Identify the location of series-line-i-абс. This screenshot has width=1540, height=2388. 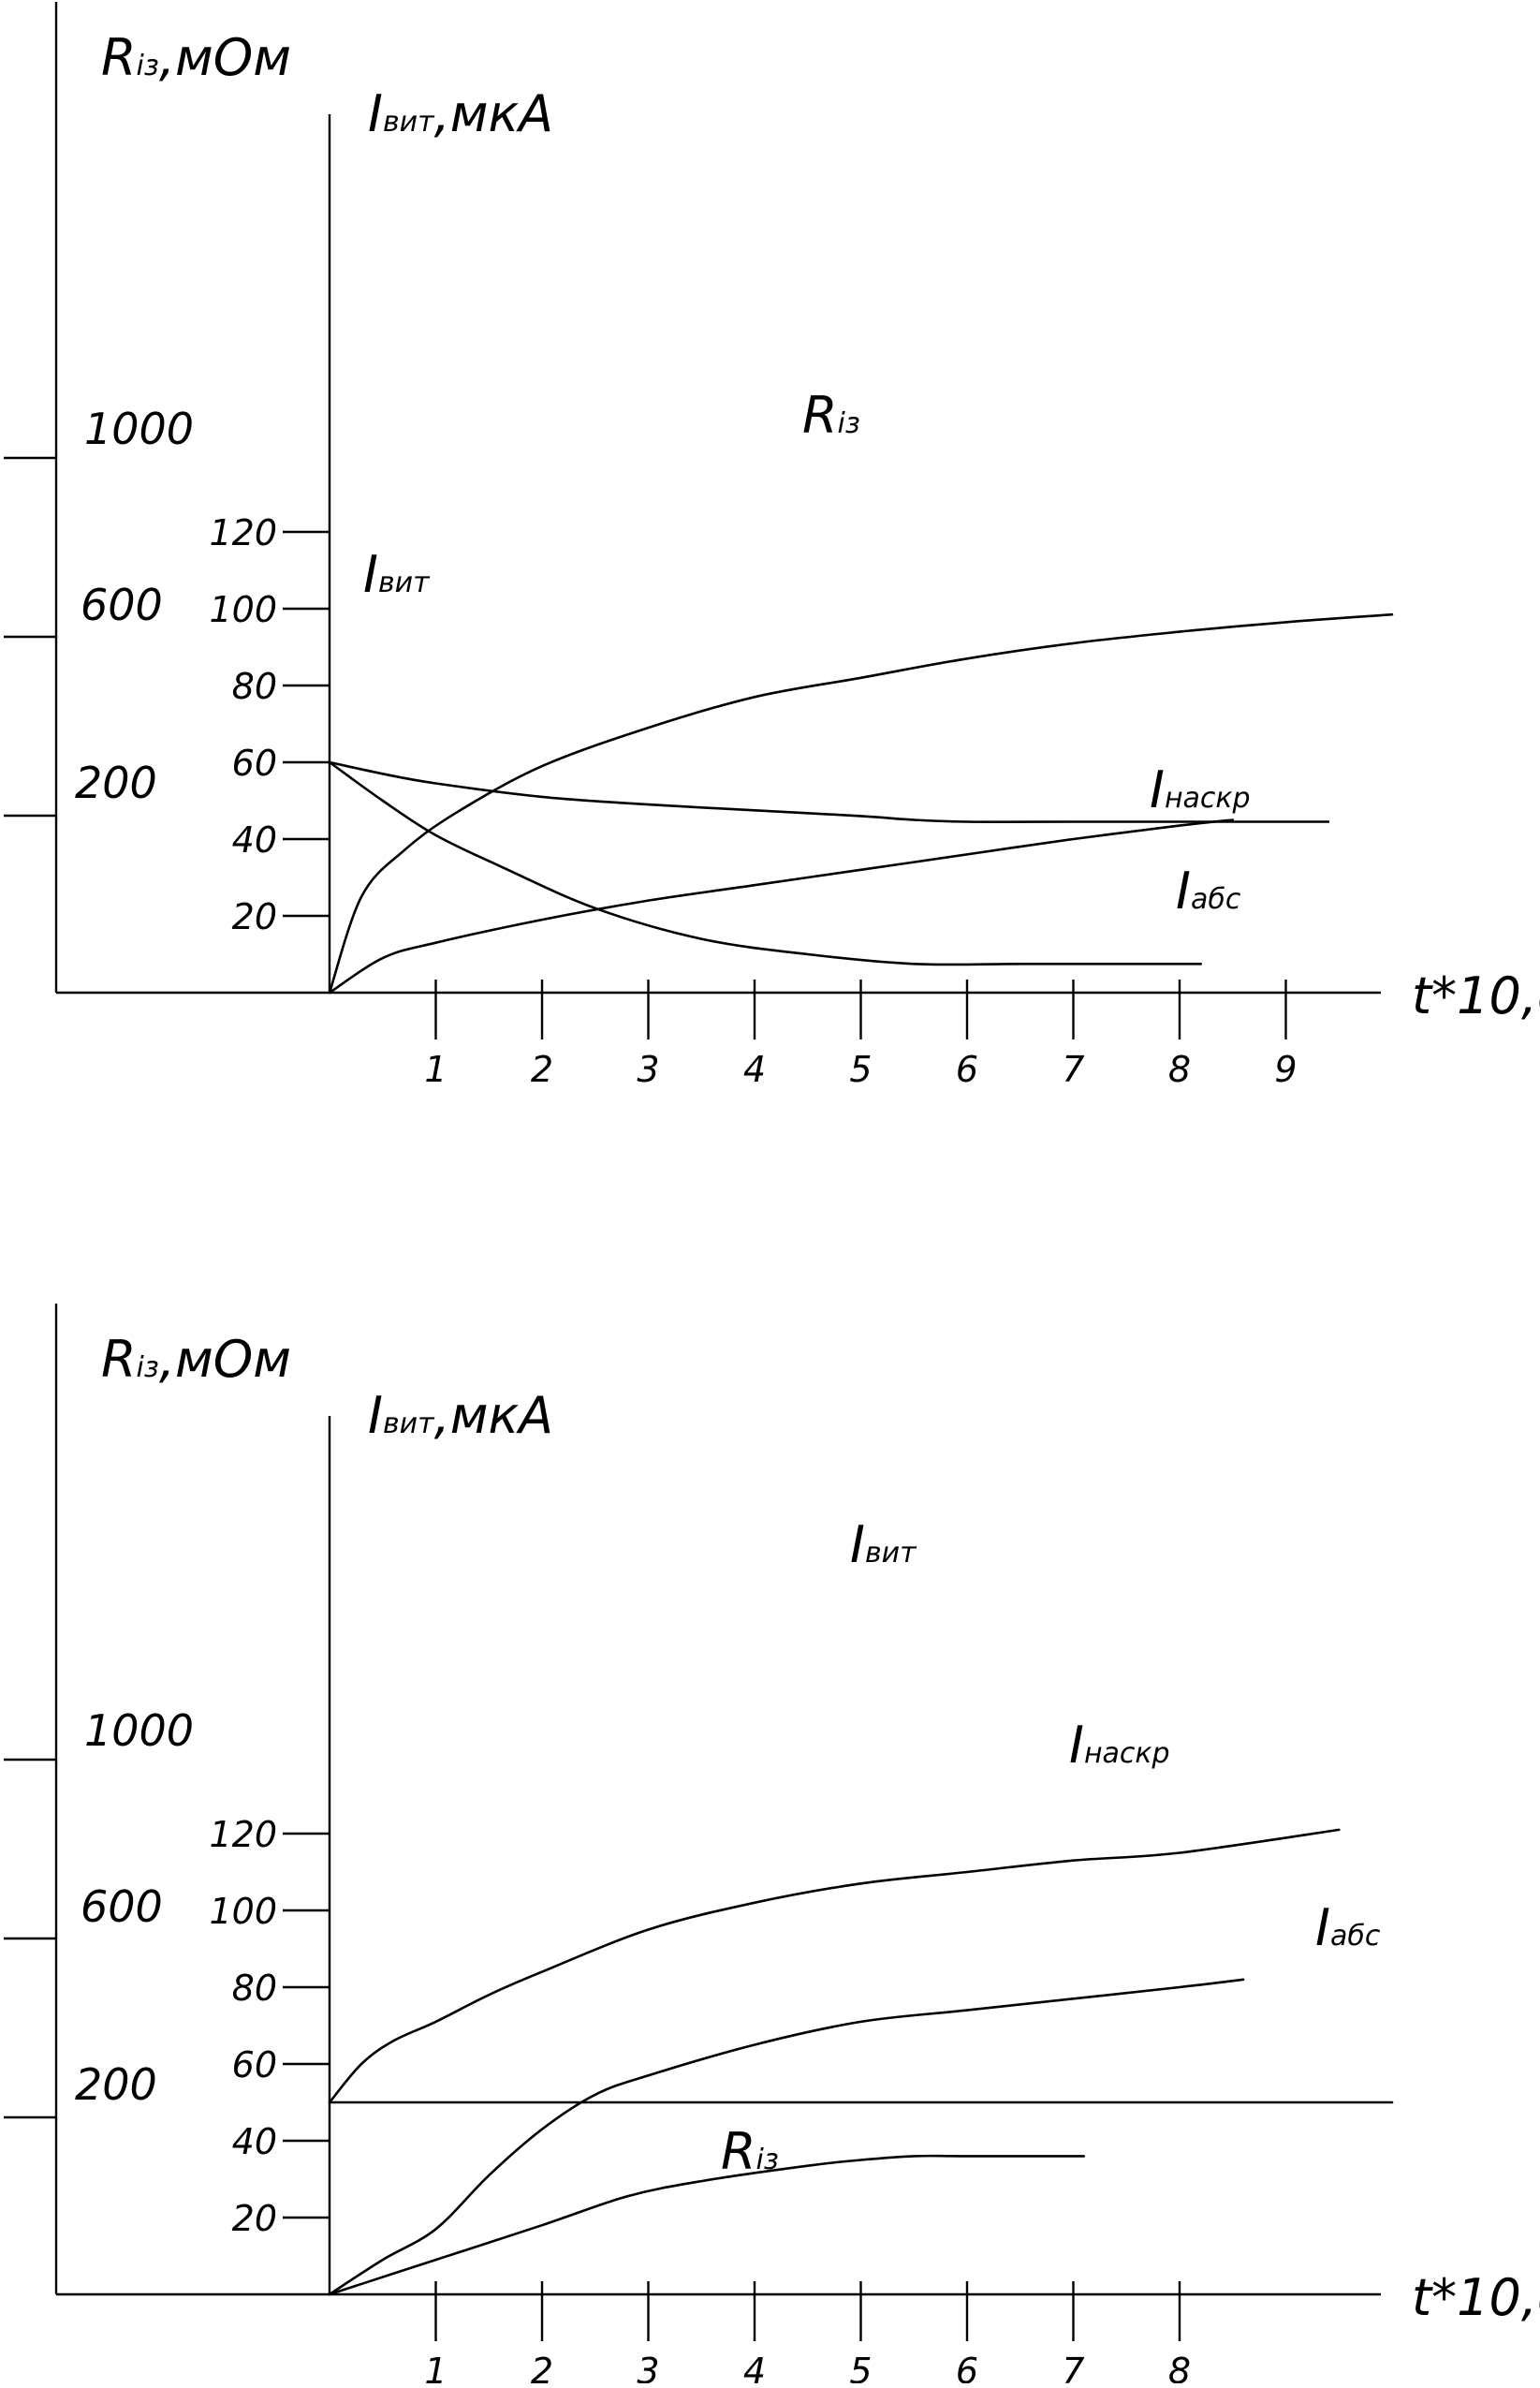
(765, 863).